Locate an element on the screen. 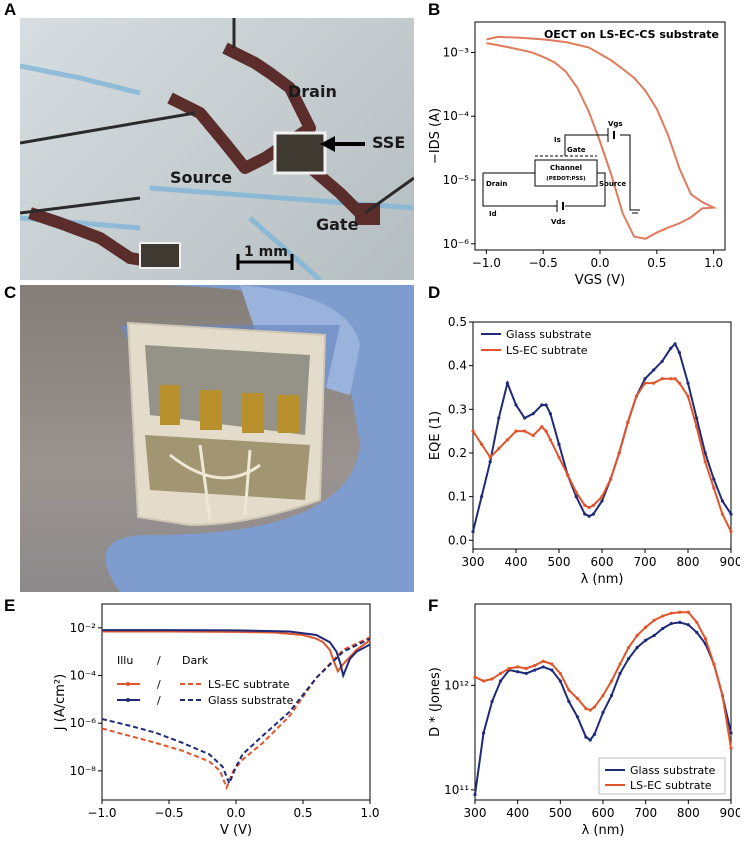  f-legend-label-lsec: LS-EC subtrate is located at coordinates (671, 785).